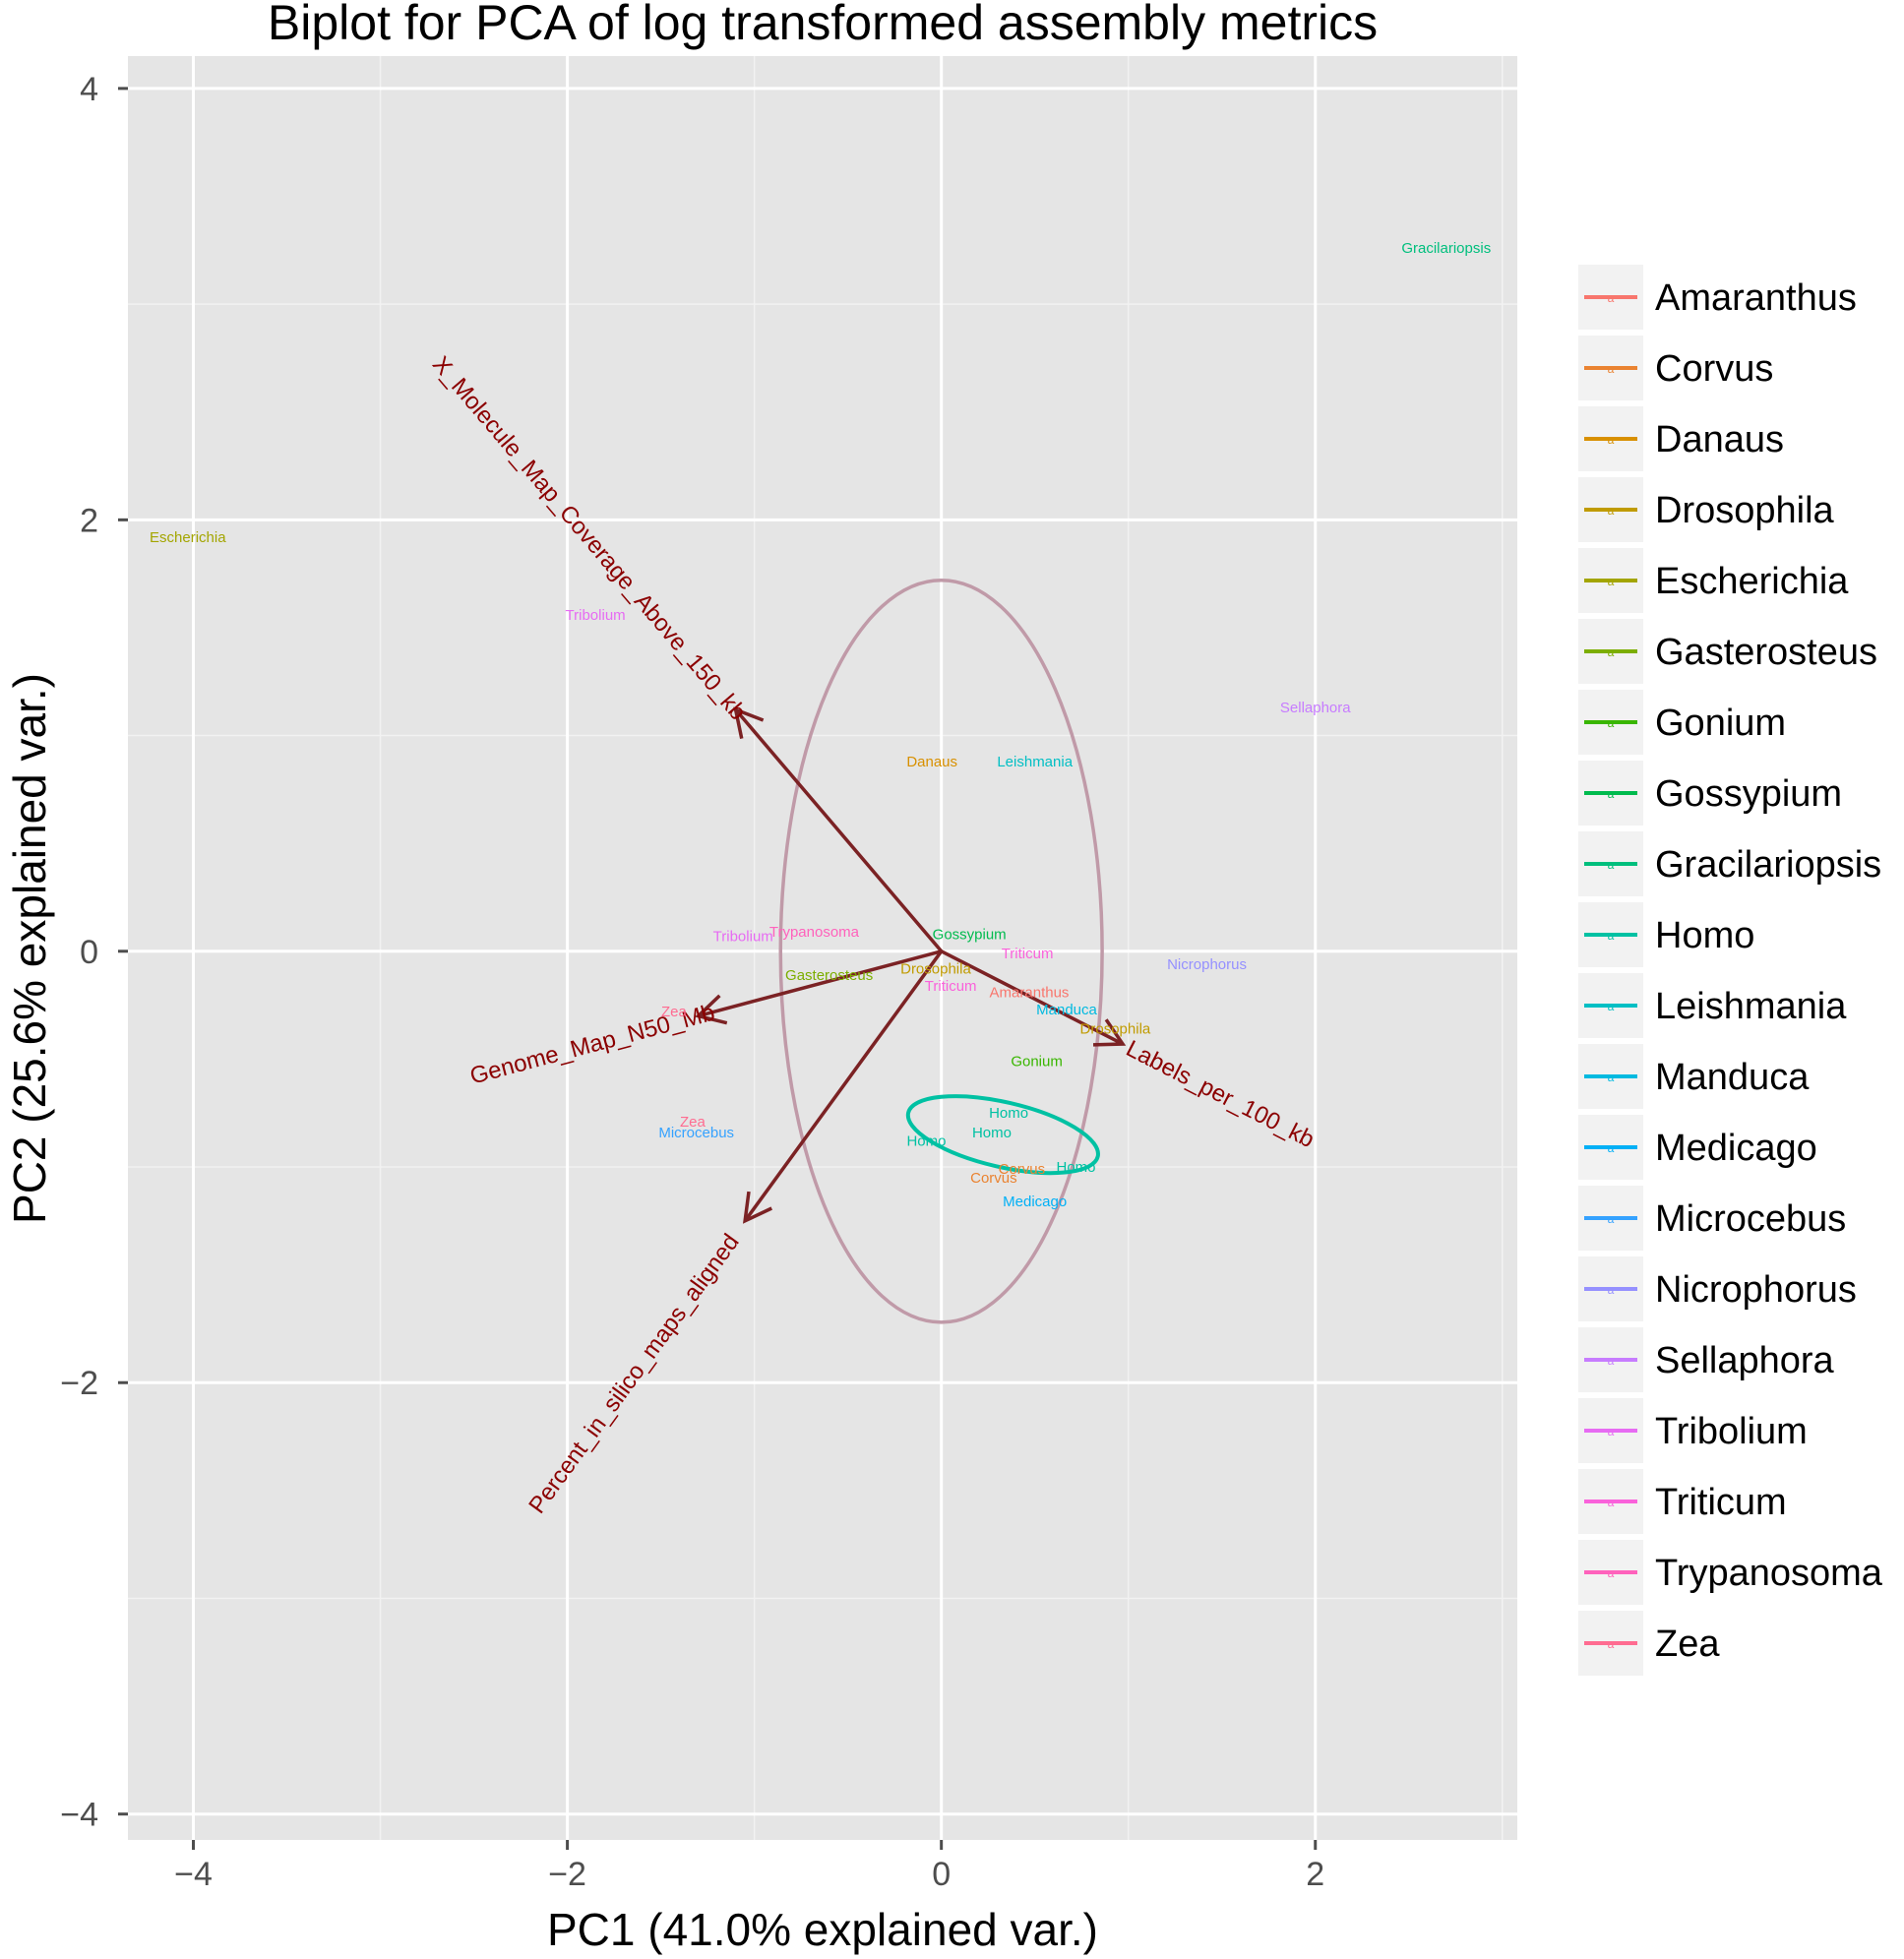 This screenshot has height=1959, width=1904. What do you see at coordinates (567, 1874) in the screenshot?
I see `x-tick-label: −2` at bounding box center [567, 1874].